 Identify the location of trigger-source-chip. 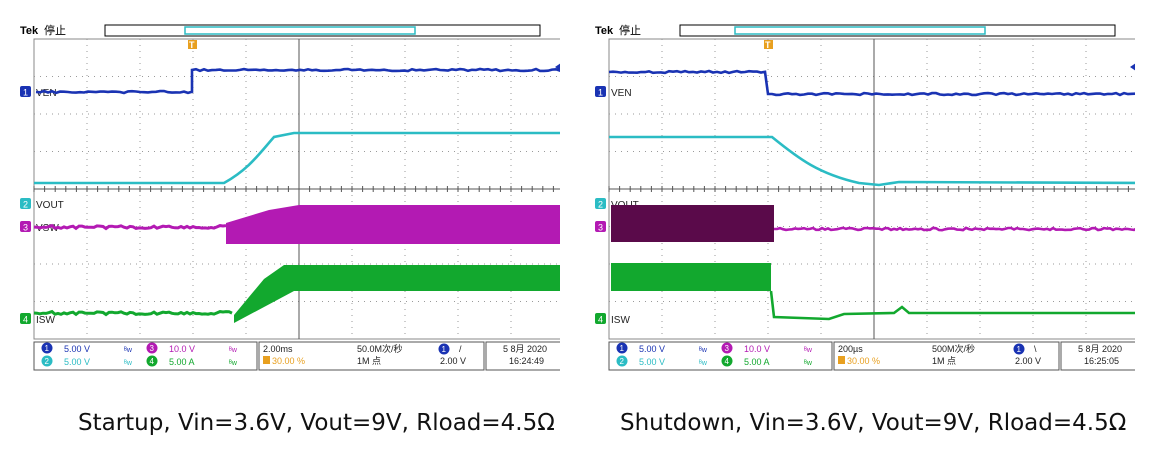
(1019, 349).